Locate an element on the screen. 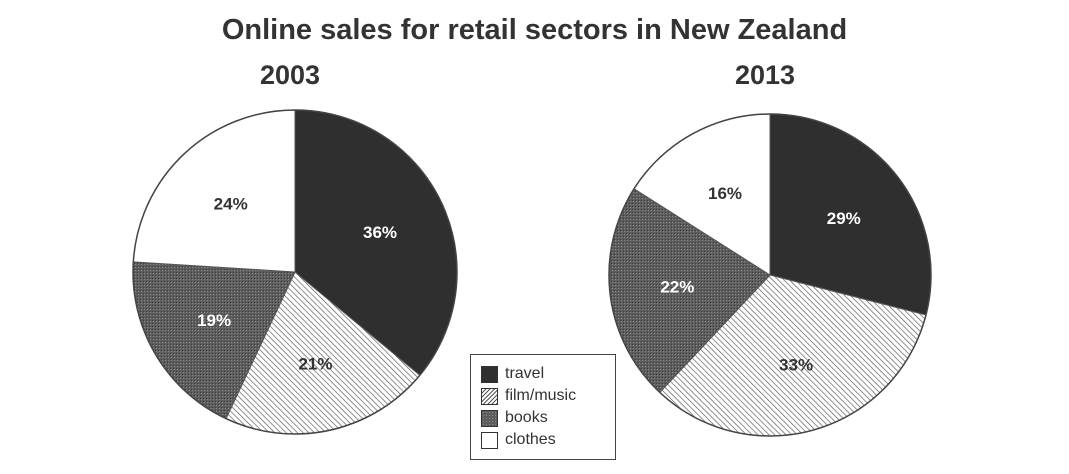 The width and height of the screenshot is (1069, 474). pie-2013-label-travel: 29% is located at coordinates (844, 218).